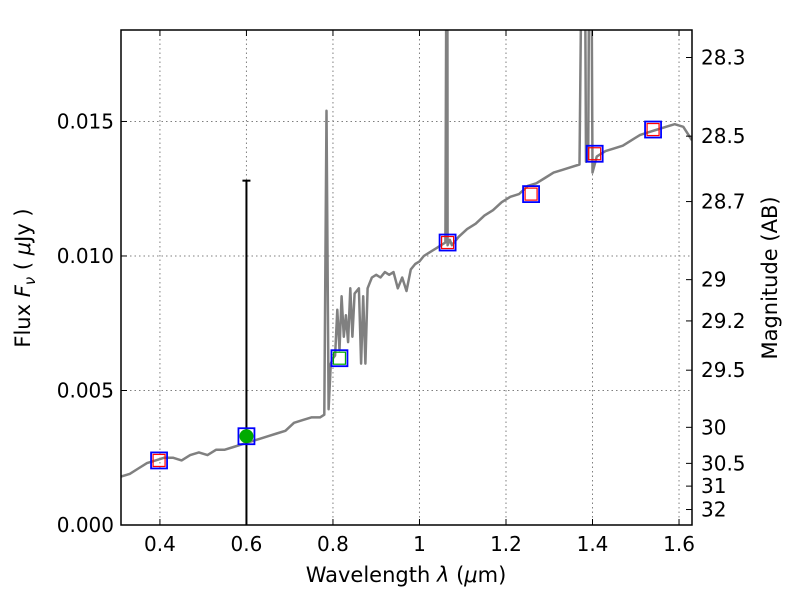 Image resolution: width=800 pixels, height=604 pixels. Describe the element at coordinates (713, 486) in the screenshot. I see `y2-tick-label: 31` at that location.